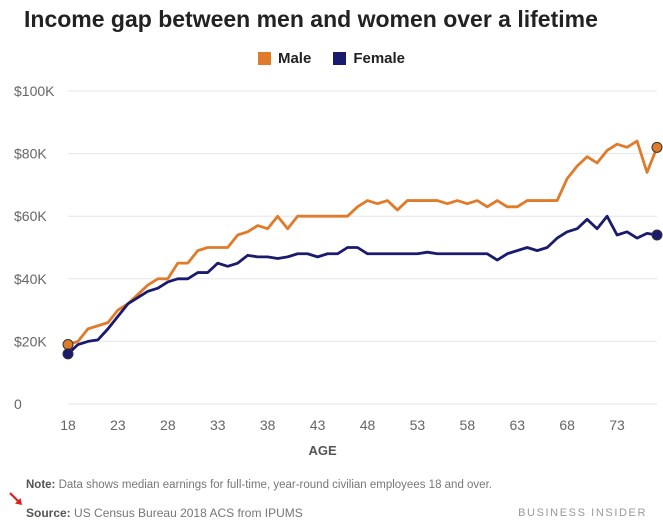  Describe the element at coordinates (264, 58) in the screenshot. I see `legend-swatch-male` at that location.